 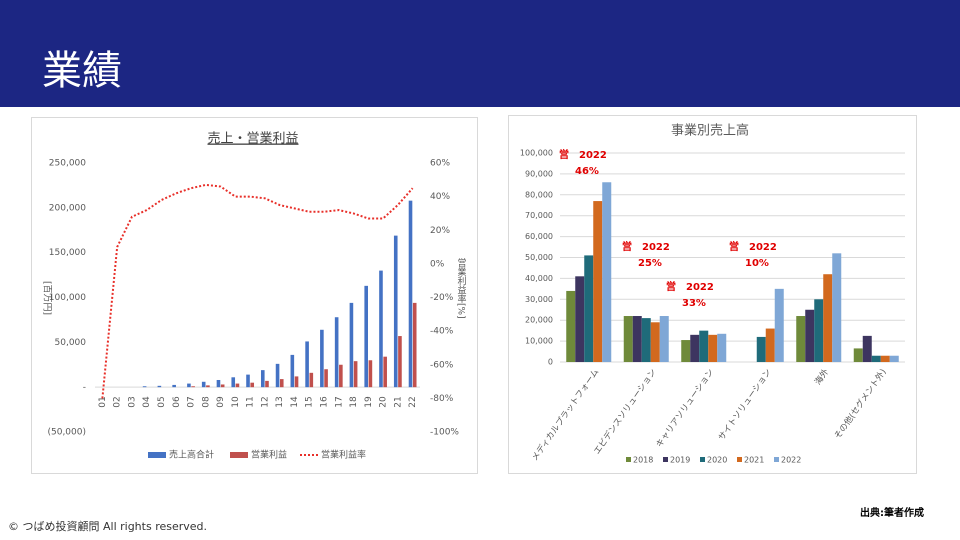 I want to click on y2-tick-label: 60%, so click(x=440, y=164).